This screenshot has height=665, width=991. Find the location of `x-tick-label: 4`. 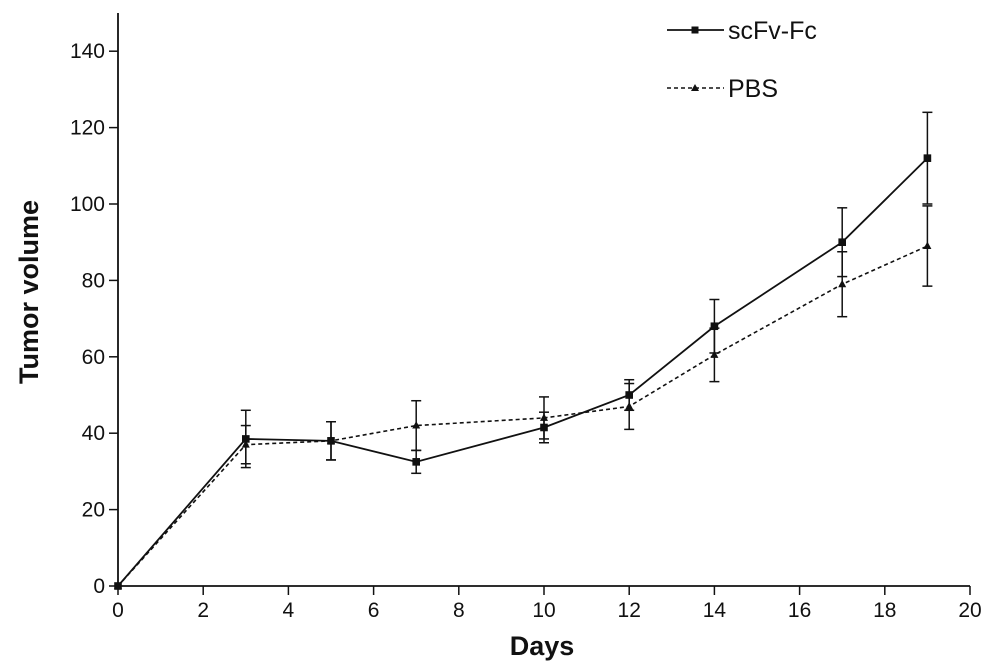

x-tick-label: 4 is located at coordinates (289, 610).